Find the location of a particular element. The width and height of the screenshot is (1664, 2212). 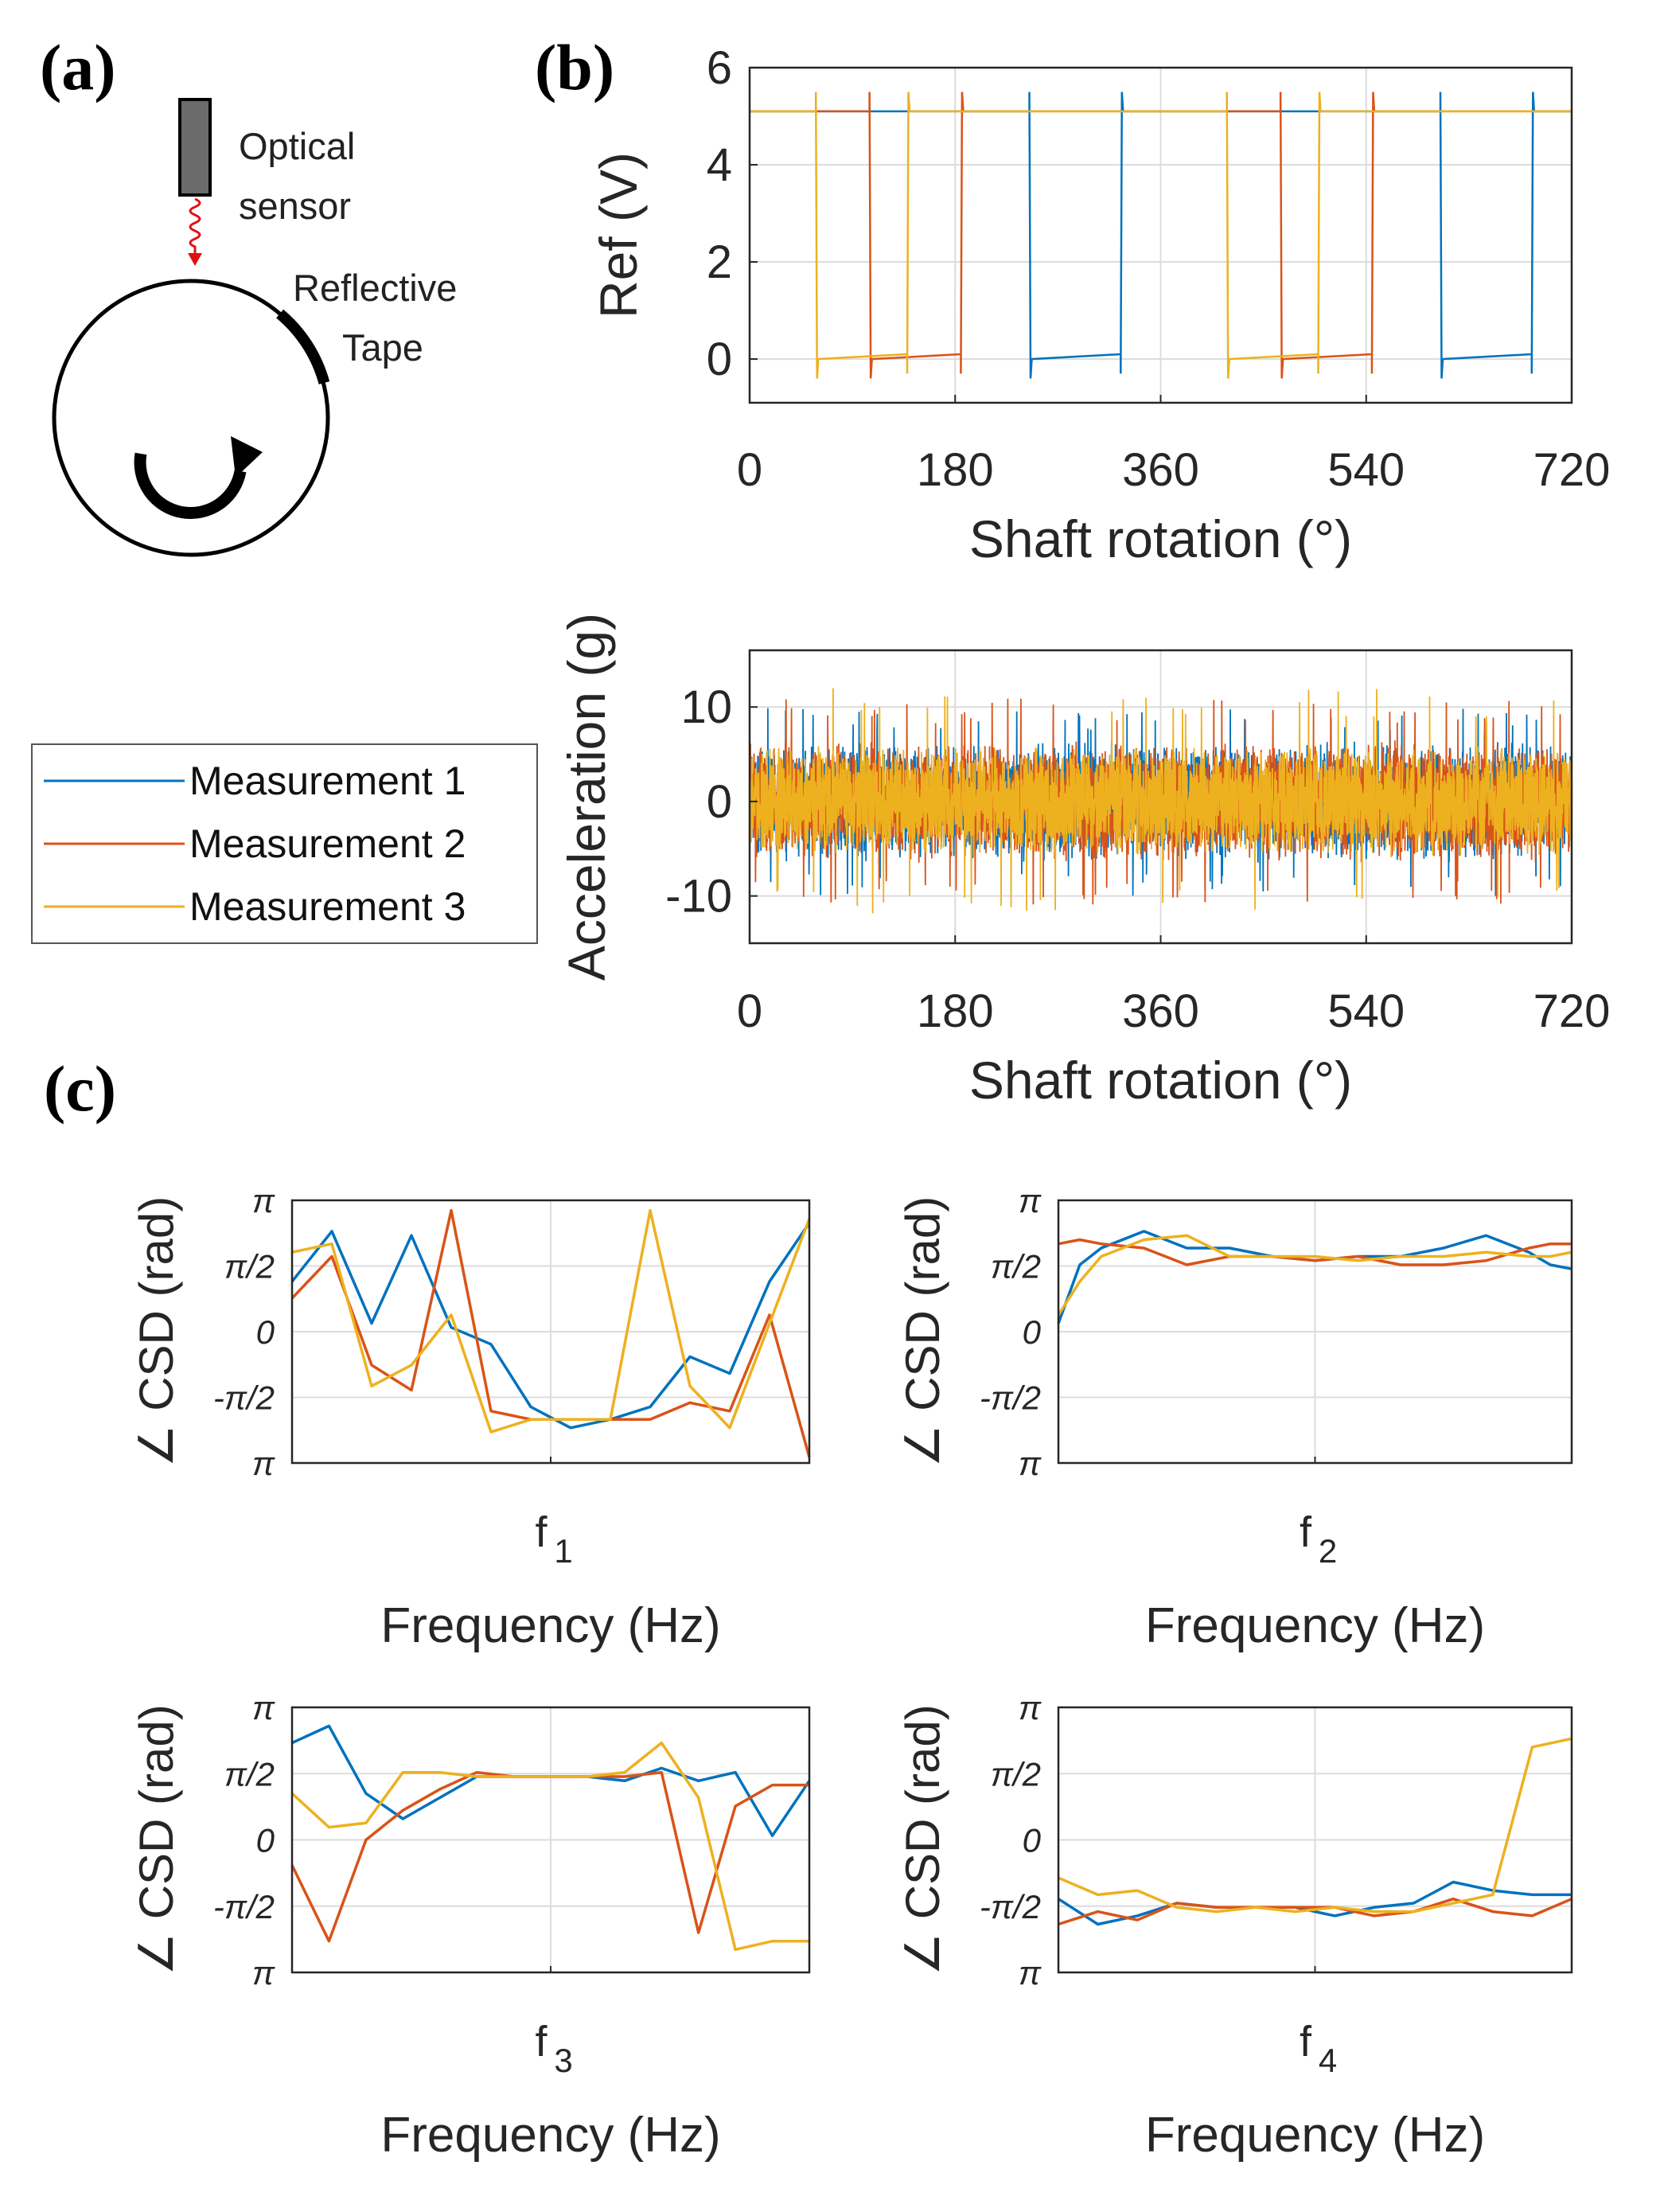

beam-arrowhead-icon is located at coordinates (195, 260).